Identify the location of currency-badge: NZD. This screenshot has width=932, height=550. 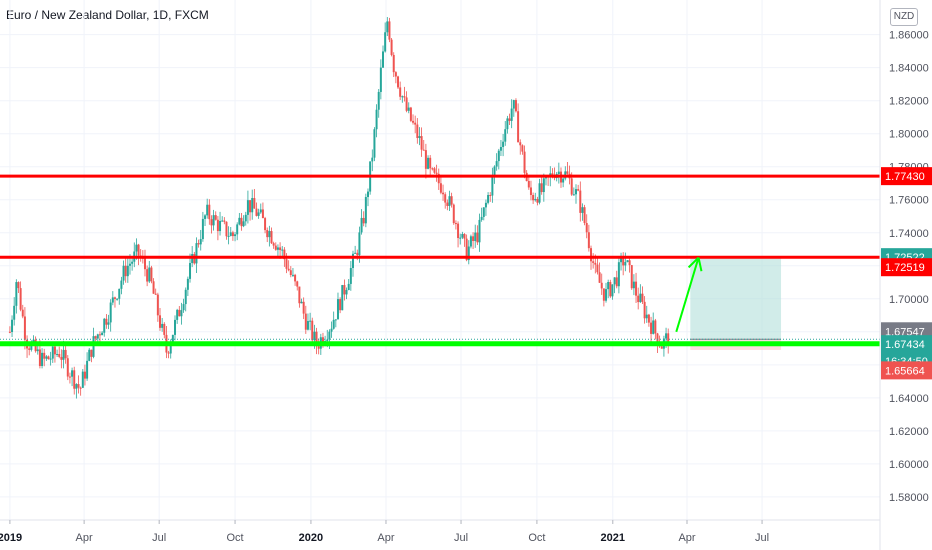
(904, 17).